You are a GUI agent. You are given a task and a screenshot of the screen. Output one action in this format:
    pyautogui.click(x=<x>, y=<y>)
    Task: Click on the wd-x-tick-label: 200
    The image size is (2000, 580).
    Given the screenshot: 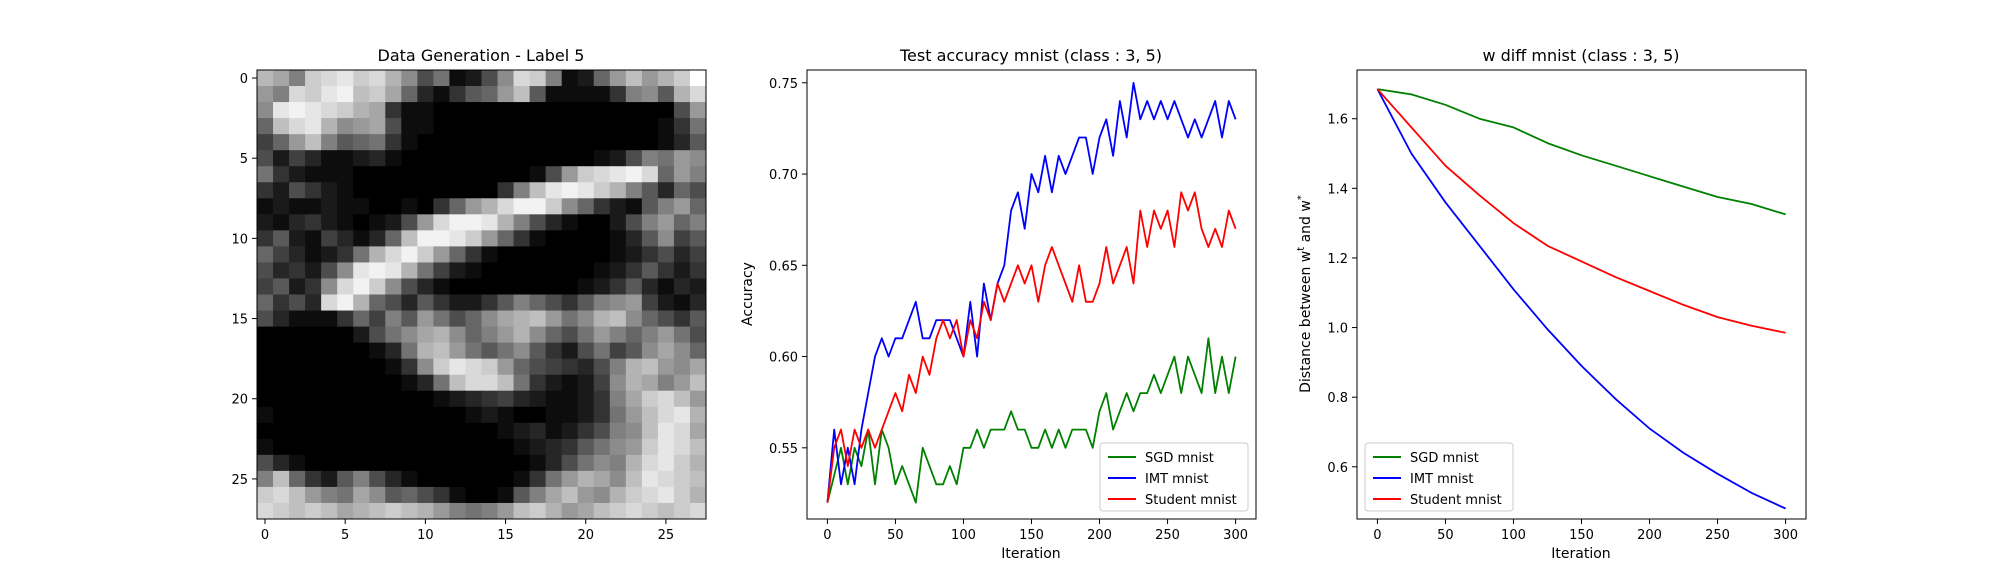 What is the action you would take?
    pyautogui.click(x=1649, y=535)
    